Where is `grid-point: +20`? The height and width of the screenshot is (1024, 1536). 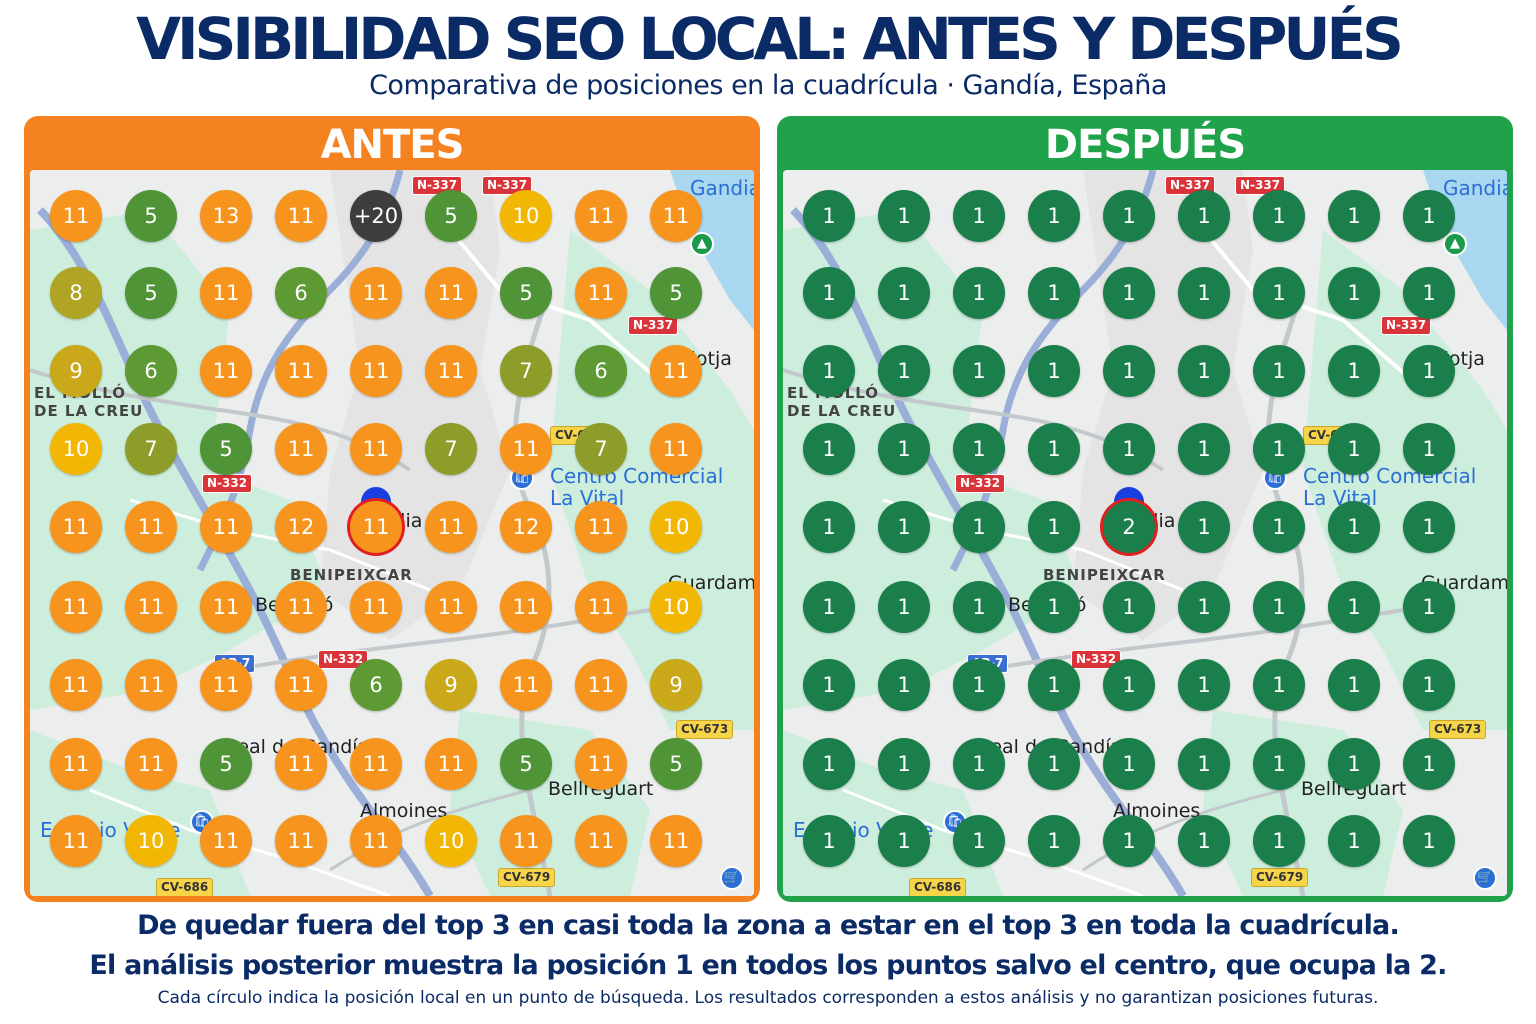 grid-point: +20 is located at coordinates (376, 216).